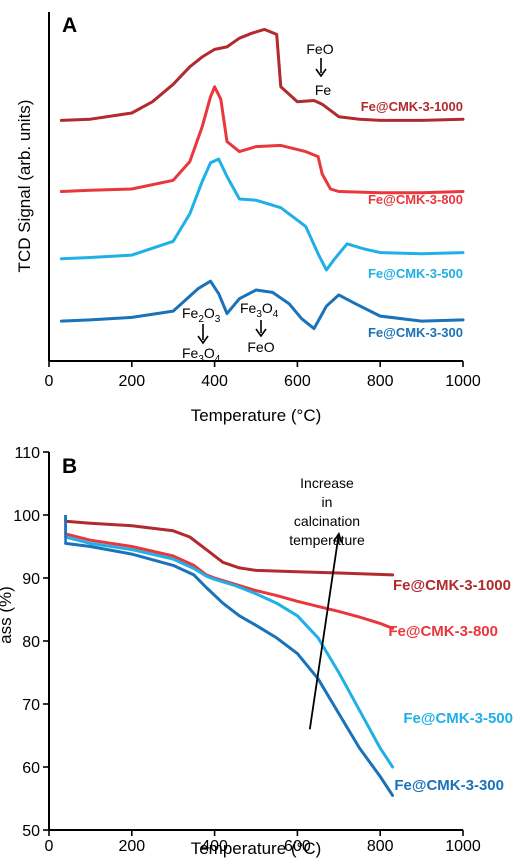 Image resolution: width=515 pixels, height=860 pixels. I want to click on panel-a-x-tick-label-1000: 1000, so click(463, 381).